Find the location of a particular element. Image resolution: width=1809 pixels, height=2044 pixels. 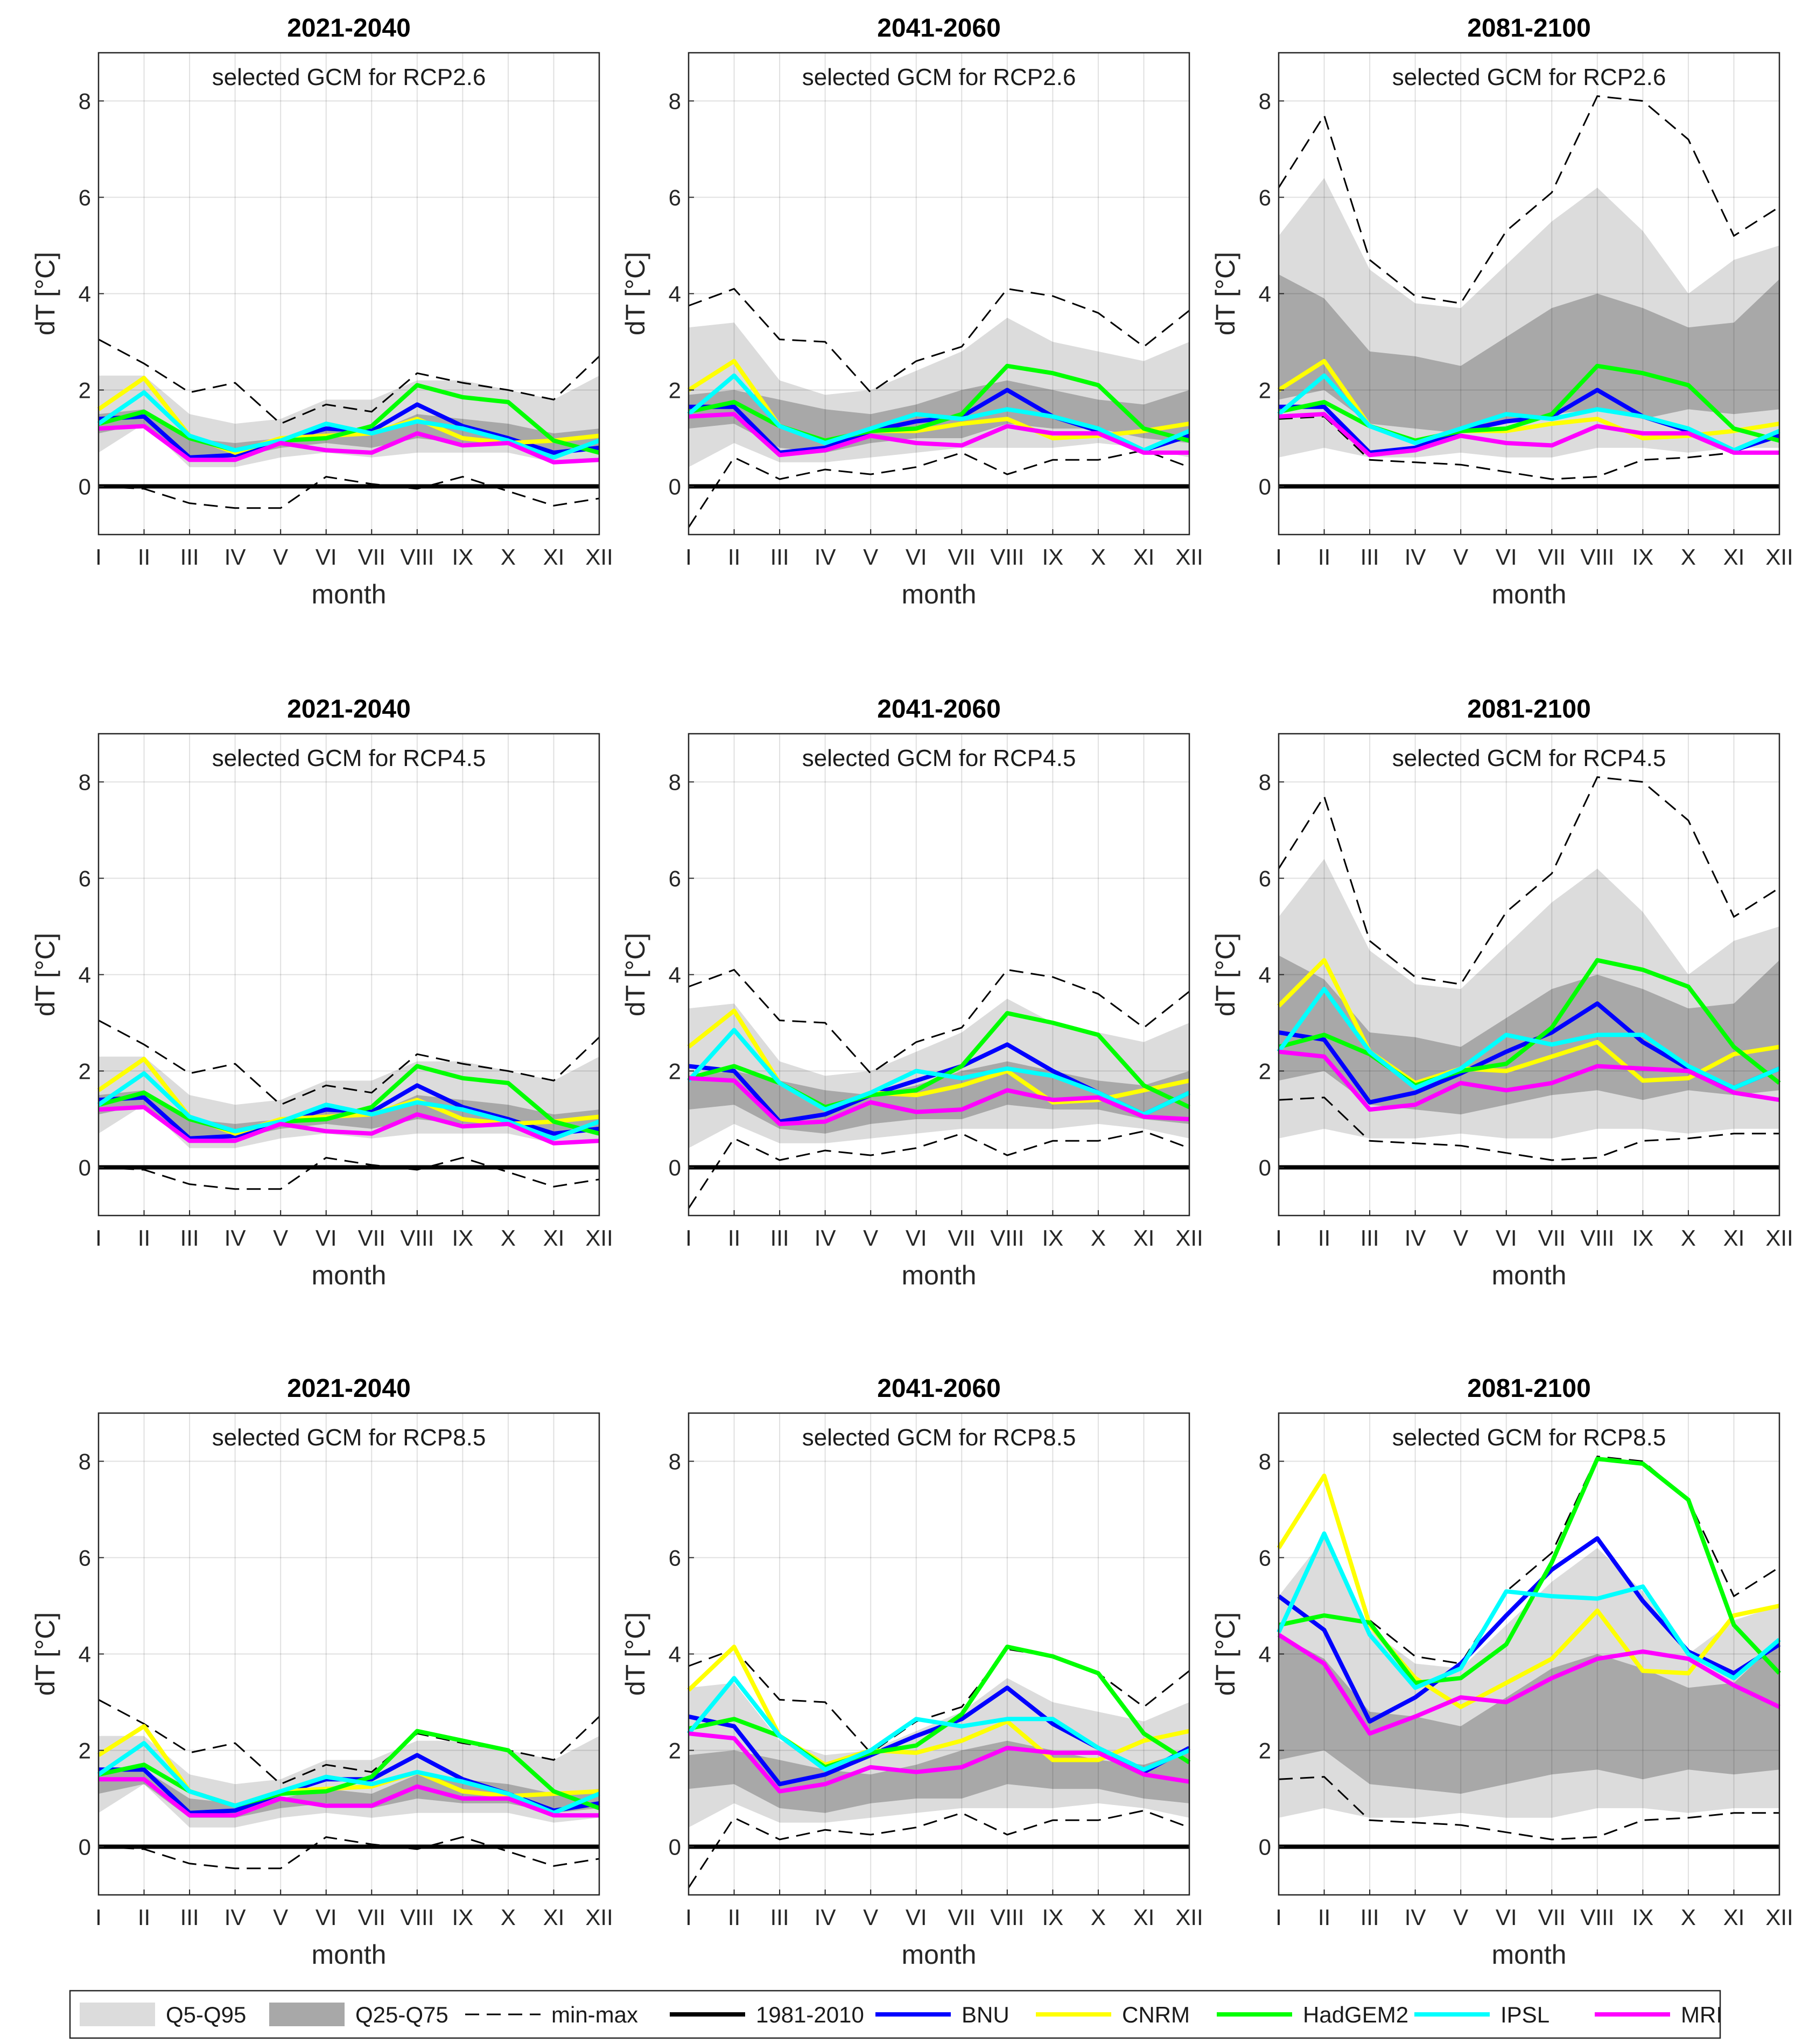

scenario-label: selected GCM for RCP2.6 is located at coordinates (349, 77).